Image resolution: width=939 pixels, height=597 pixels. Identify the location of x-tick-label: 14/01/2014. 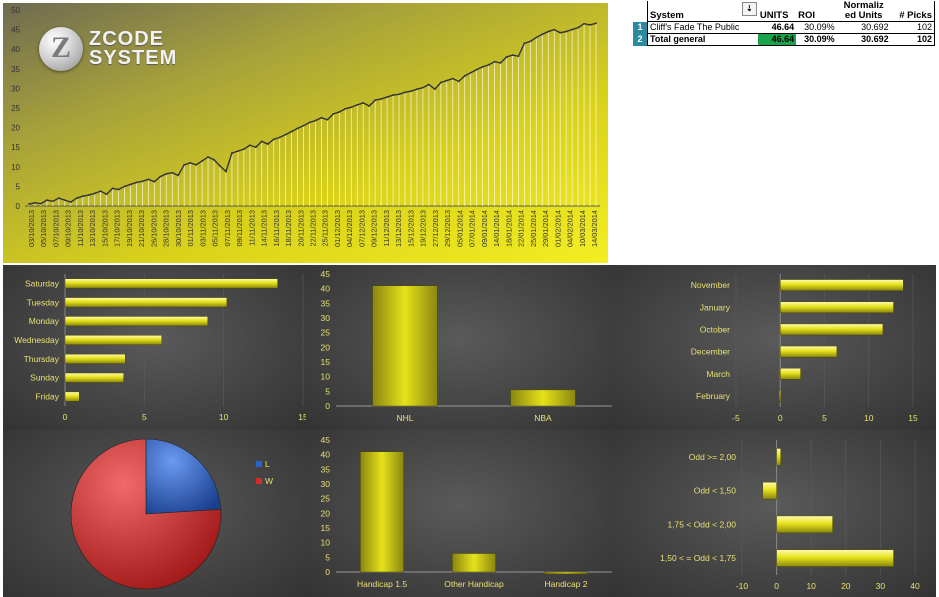
(496, 228).